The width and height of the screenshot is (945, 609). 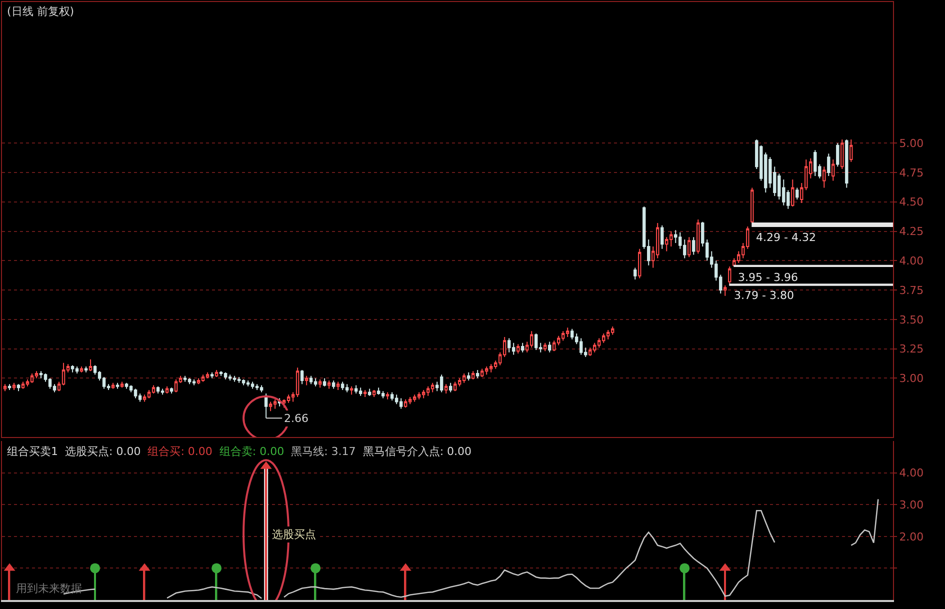 What do you see at coordinates (323, 451) in the screenshot?
I see `annotation: 黑马线: 3.17` at bounding box center [323, 451].